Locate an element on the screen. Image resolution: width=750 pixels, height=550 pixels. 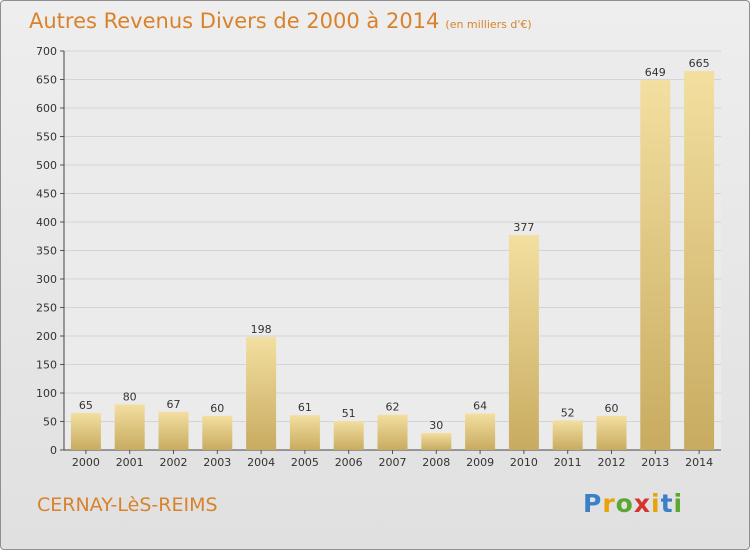
x-tick-label: 2002 is located at coordinates (174, 462).